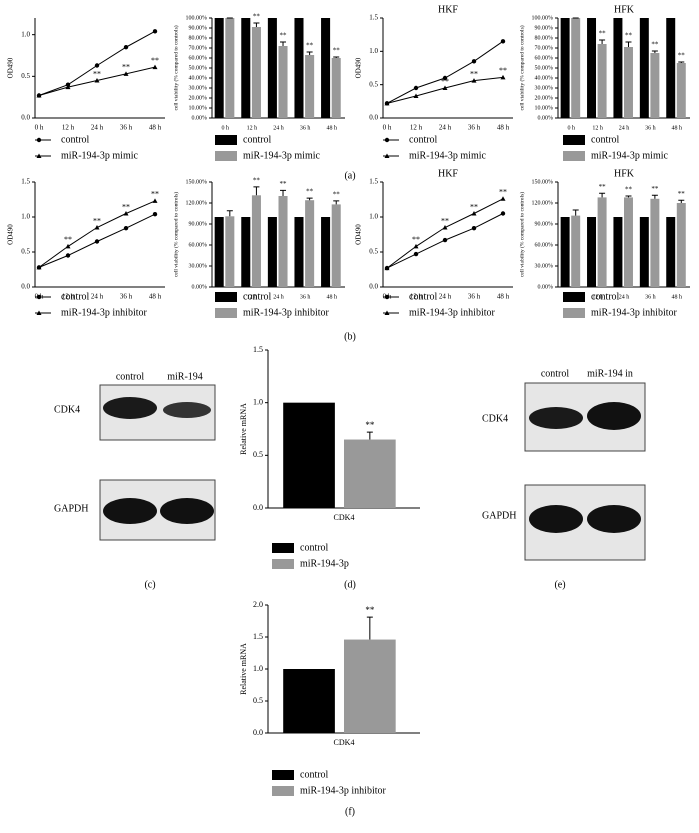  What do you see at coordinates (445, 72) in the screenshot?
I see `line` at bounding box center [445, 72].